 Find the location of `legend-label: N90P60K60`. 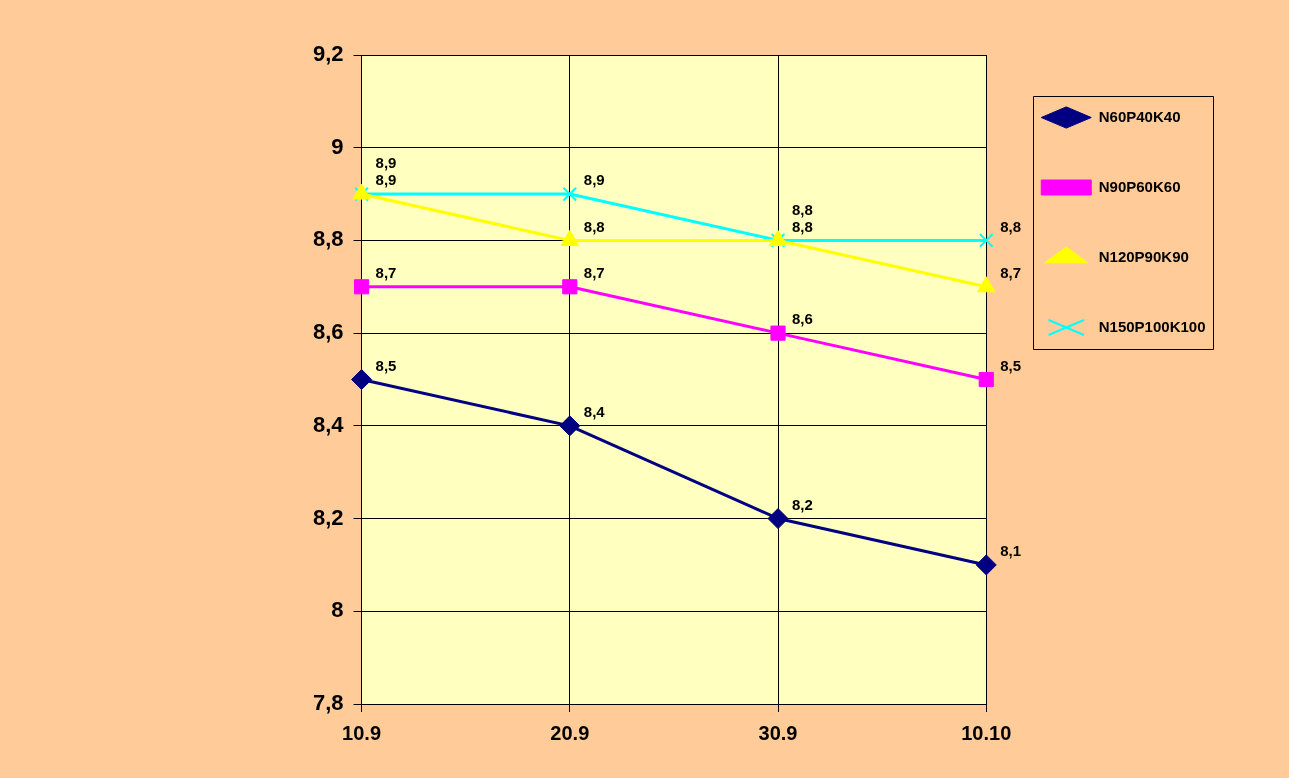

legend-label: N90P60K60 is located at coordinates (1139, 186).